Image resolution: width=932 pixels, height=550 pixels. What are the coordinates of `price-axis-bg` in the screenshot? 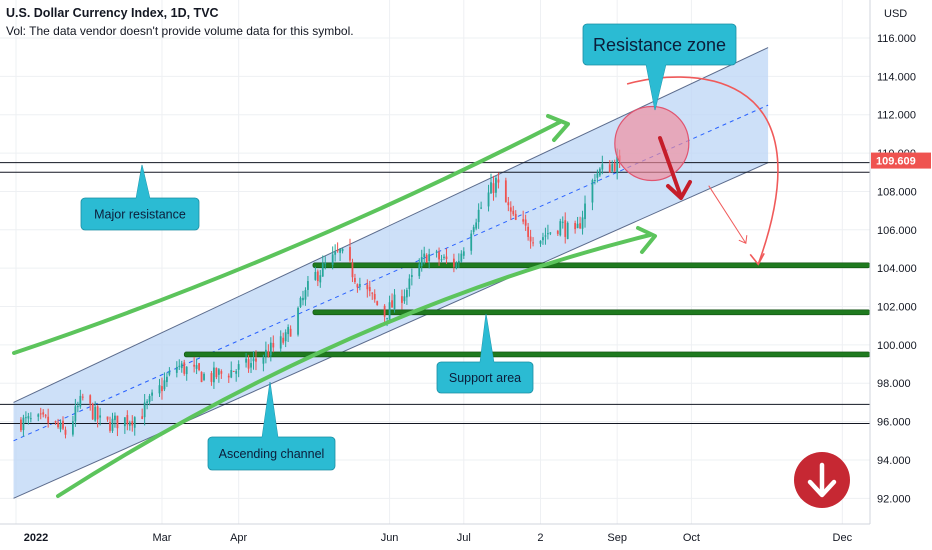 It's located at (901, 275).